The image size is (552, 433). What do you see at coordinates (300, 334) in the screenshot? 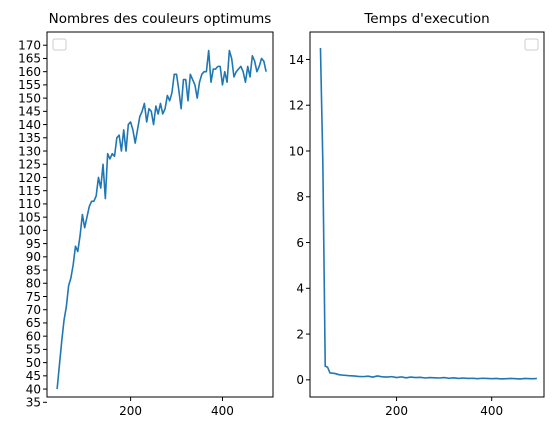
I see `chart2-ytick-label-2: 2` at bounding box center [300, 334].